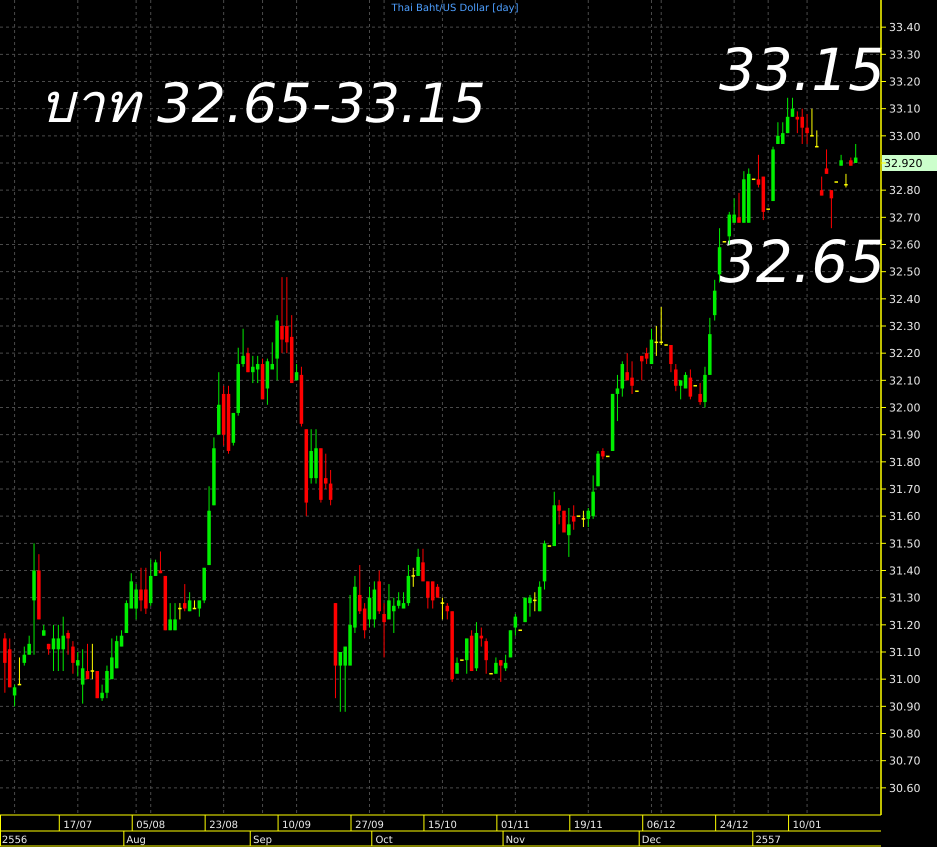 This screenshot has width=937, height=847. What do you see at coordinates (296, 825) in the screenshot?
I see `x-tick-label: 10/09` at bounding box center [296, 825].